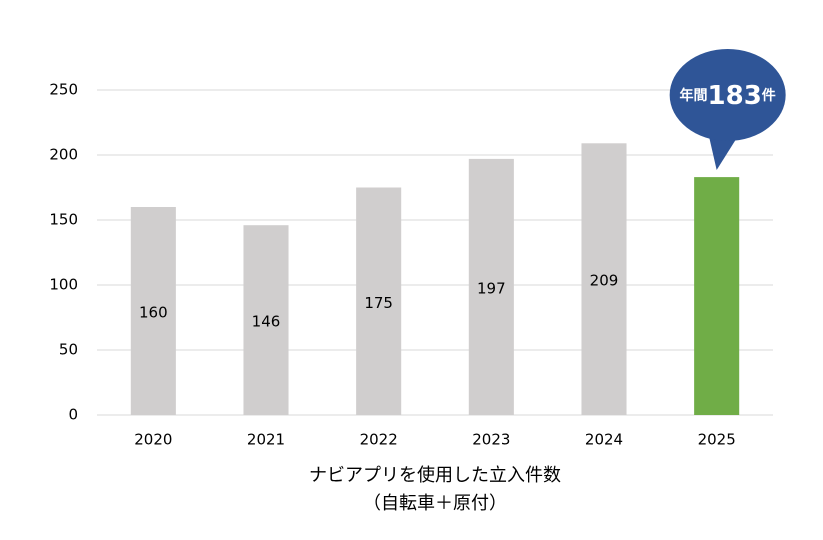 This screenshot has height=540, width=823. Describe the element at coordinates (379, 440) in the screenshot. I see `x-tick-label: 2022` at that location.